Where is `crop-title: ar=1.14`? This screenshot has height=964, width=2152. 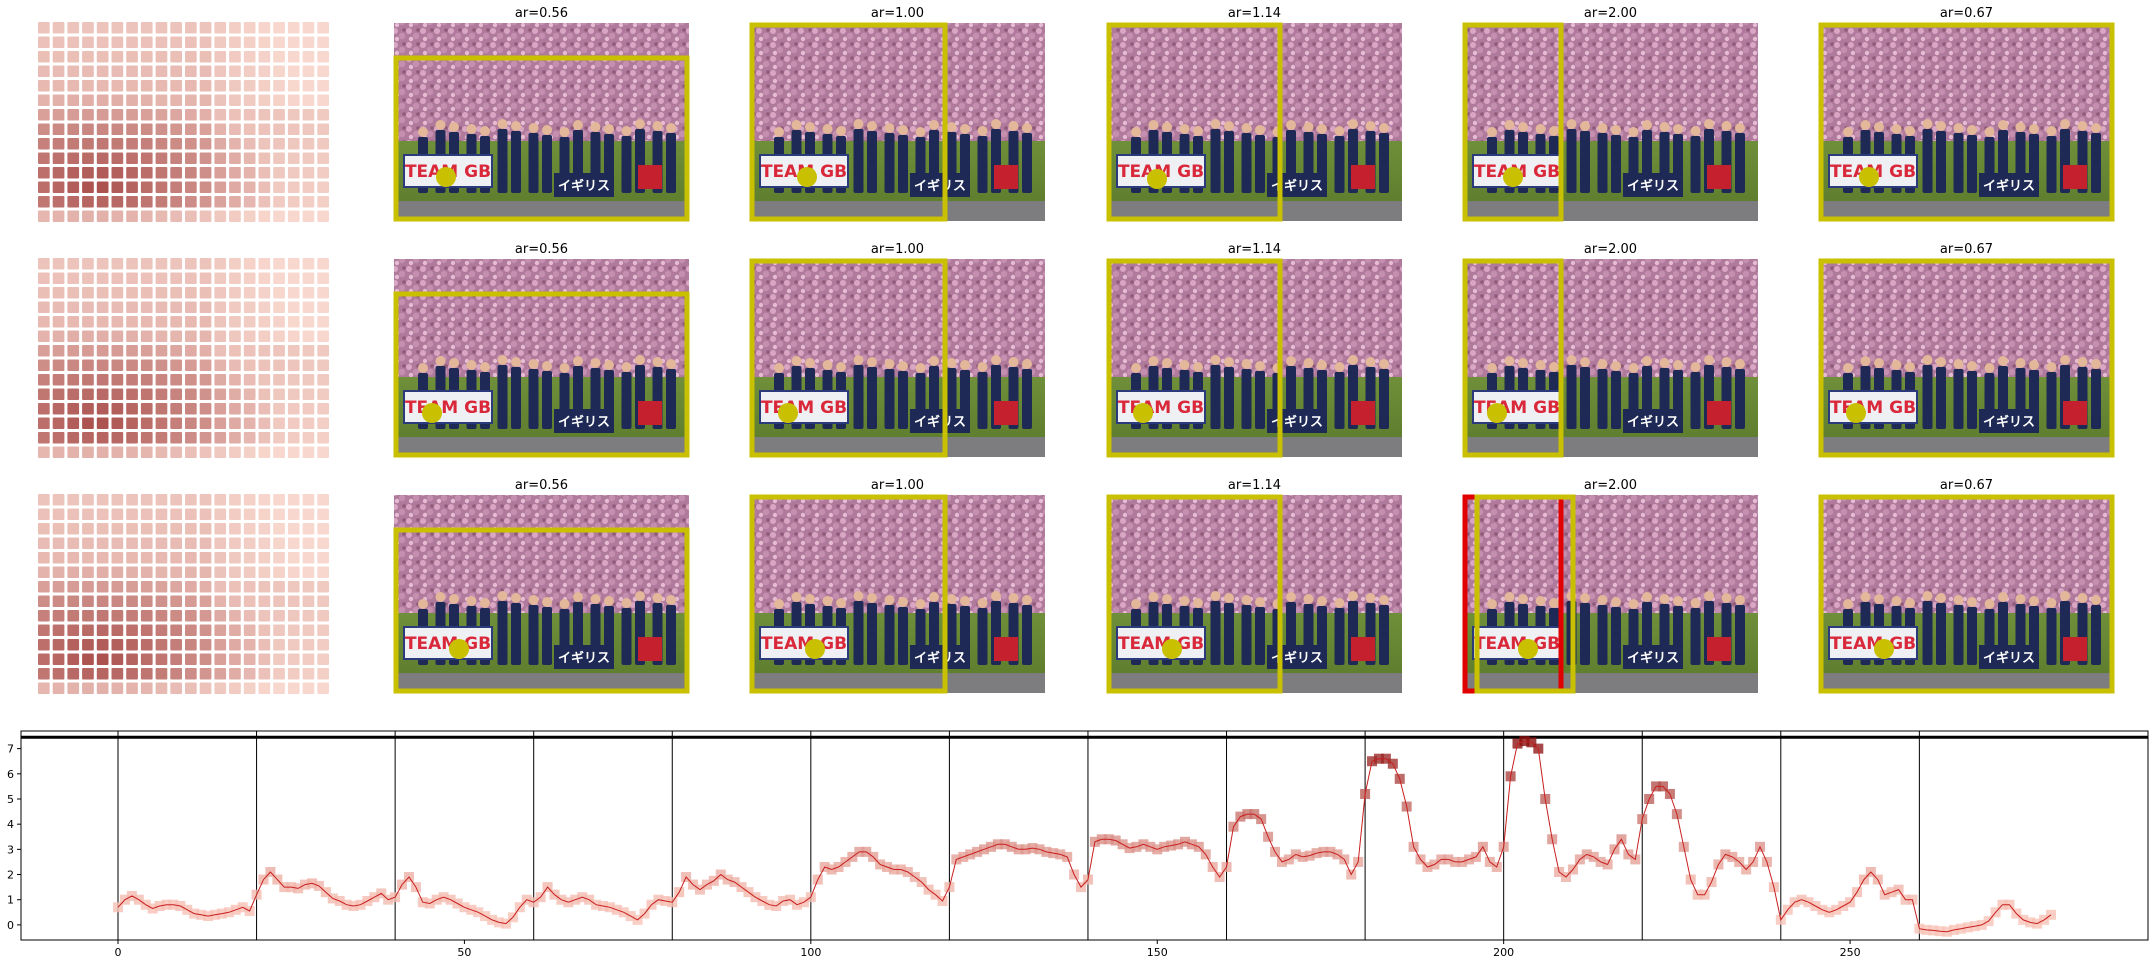 crop-title: ar=1.14 is located at coordinates (1254, 249).